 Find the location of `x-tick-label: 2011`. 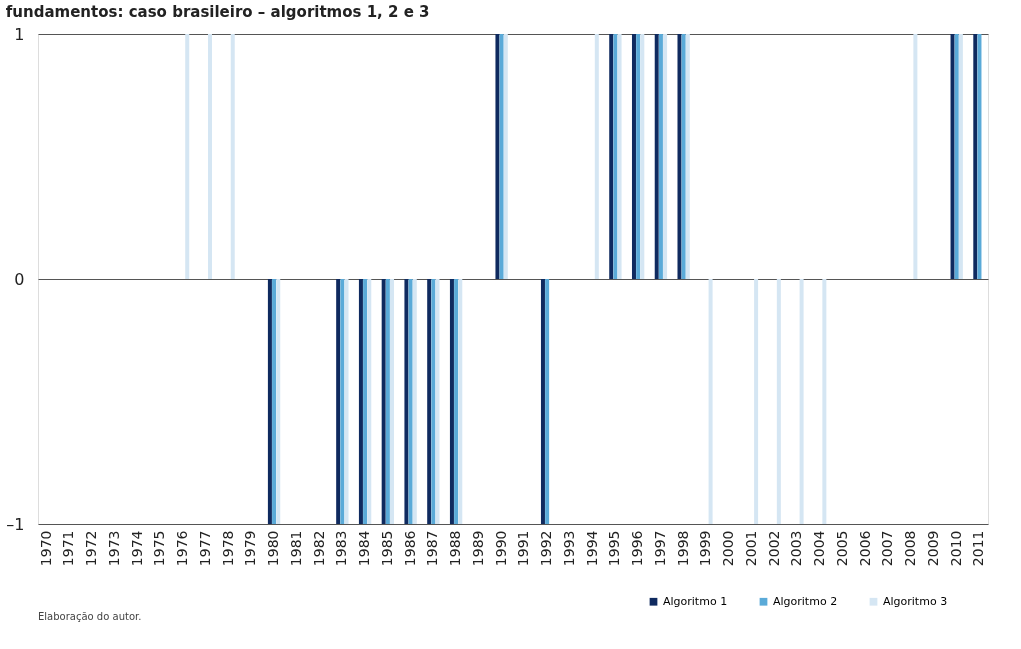

x-tick-label: 2011 is located at coordinates (978, 548).